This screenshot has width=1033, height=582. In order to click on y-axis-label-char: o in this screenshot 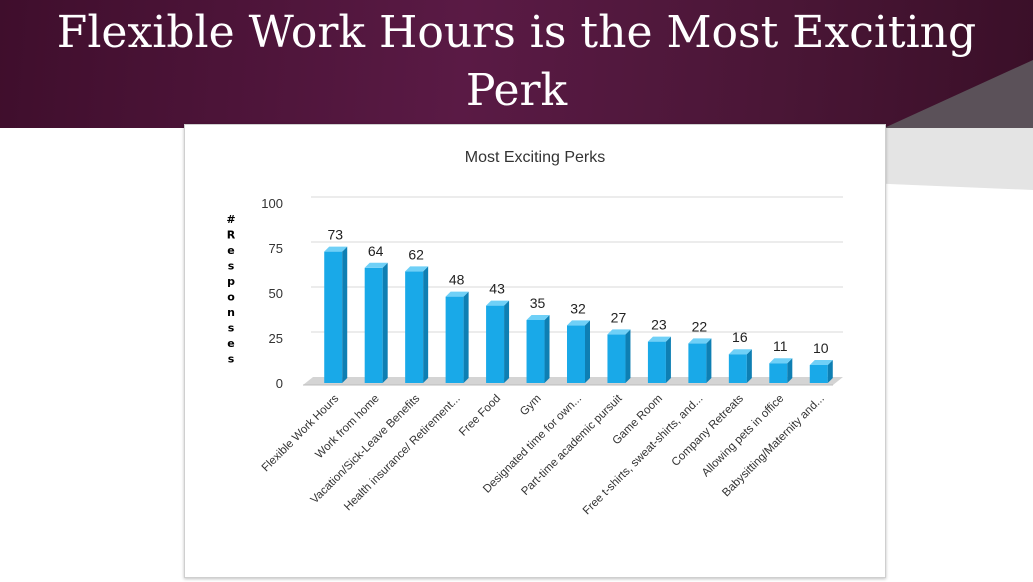, I will do `click(231, 297)`.